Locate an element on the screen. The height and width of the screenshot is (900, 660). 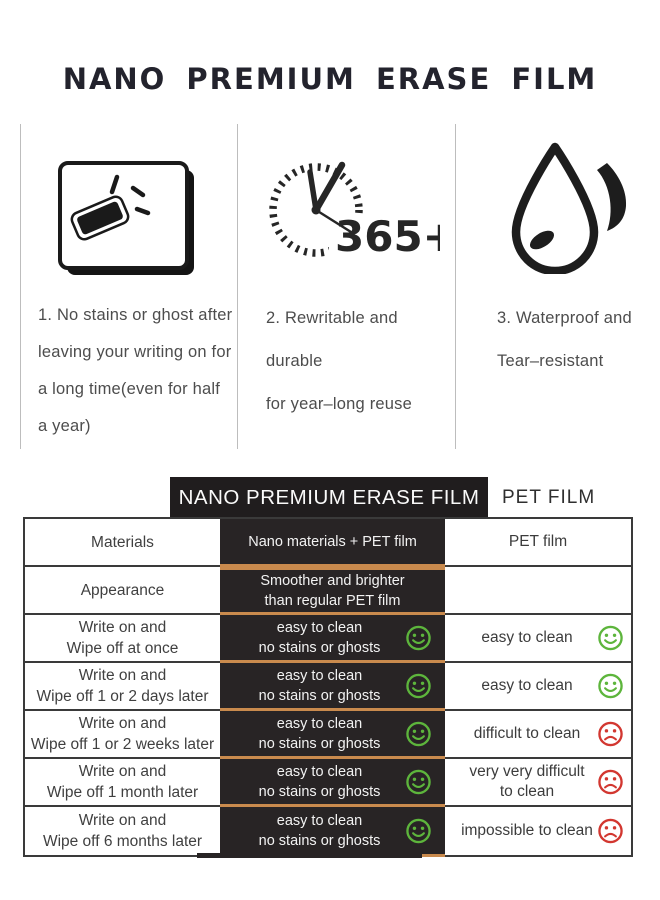
pet-film-header: PET FILM is located at coordinates (549, 497).